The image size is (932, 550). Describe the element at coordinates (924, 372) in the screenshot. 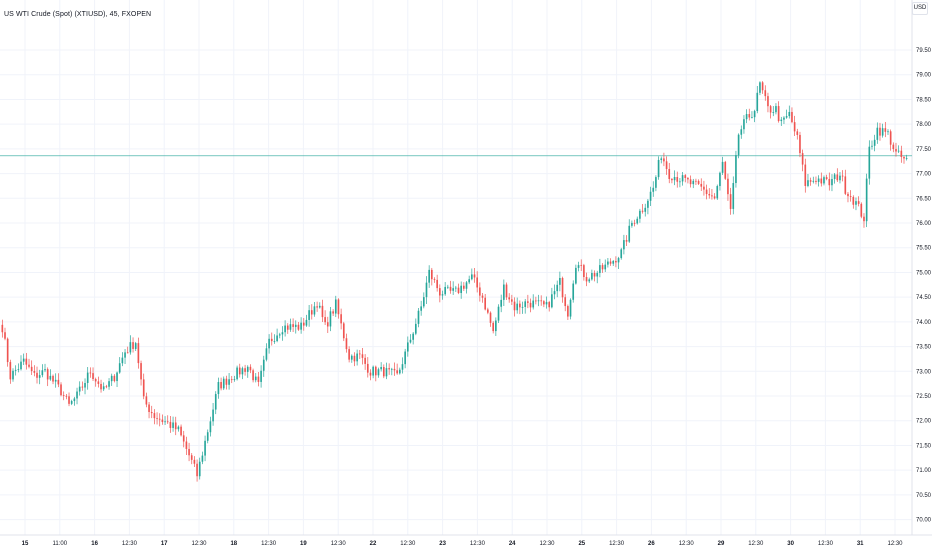

I see `price-tick-label: 73.00` at that location.